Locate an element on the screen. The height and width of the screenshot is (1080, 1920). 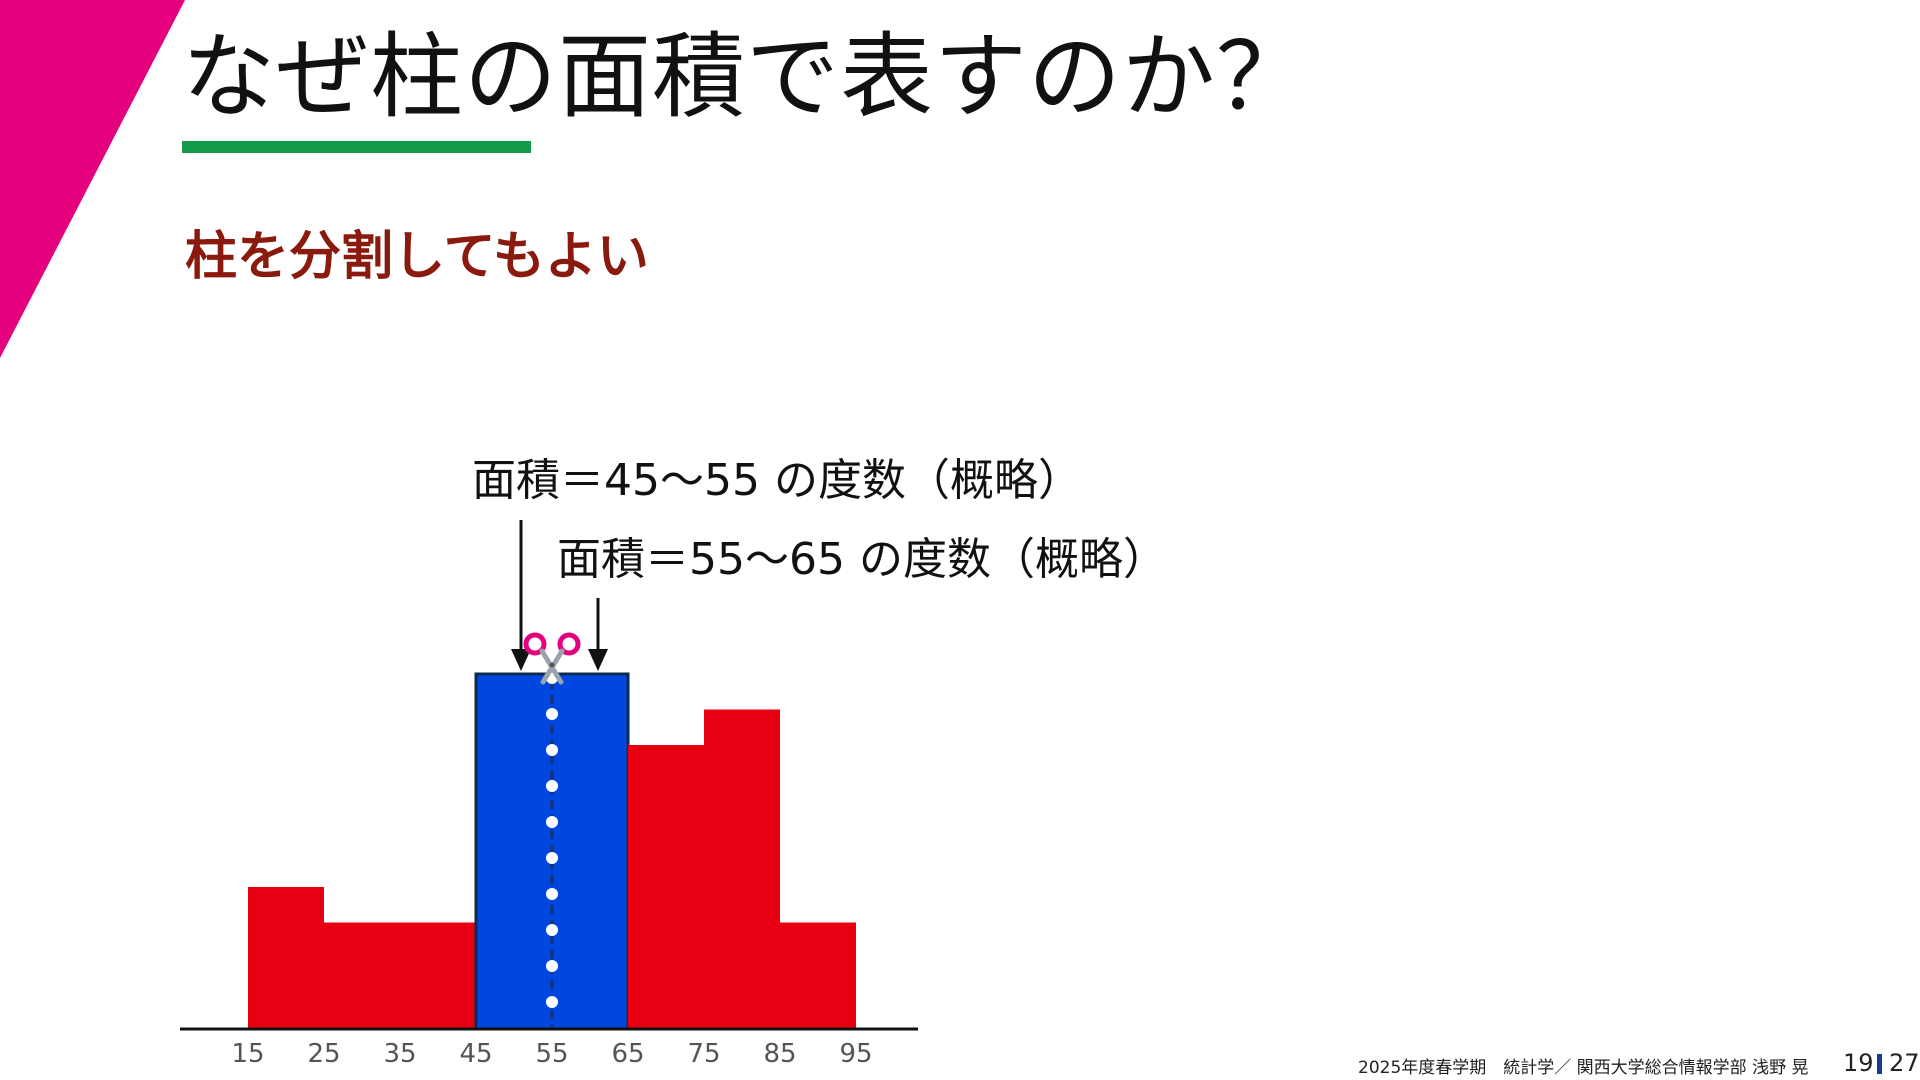
title-underline is located at coordinates (356, 147).